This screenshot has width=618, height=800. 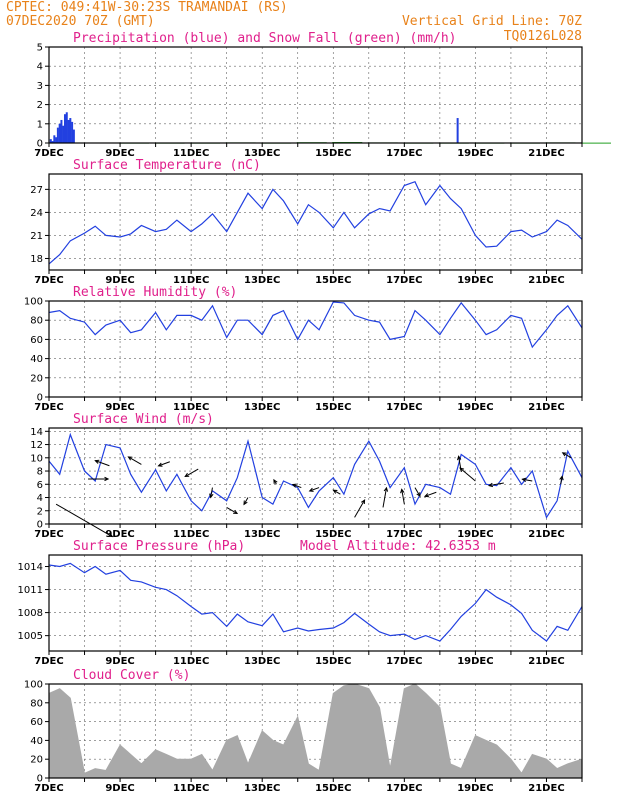 What do you see at coordinates (36, 741) in the screenshot?
I see `y-tick-label: 40` at bounding box center [36, 741].